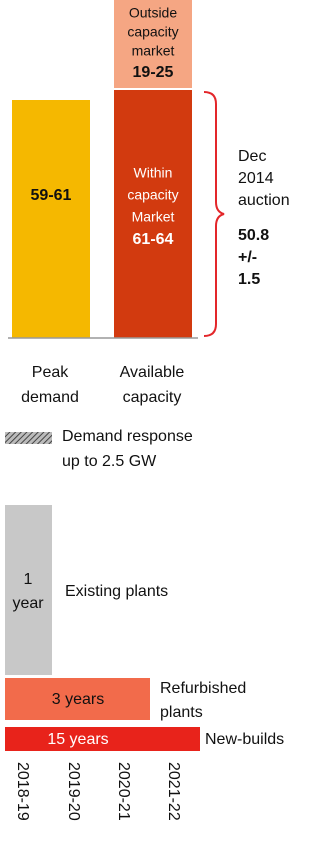  I want to click on new-builds-label: New-builds, so click(244, 739).